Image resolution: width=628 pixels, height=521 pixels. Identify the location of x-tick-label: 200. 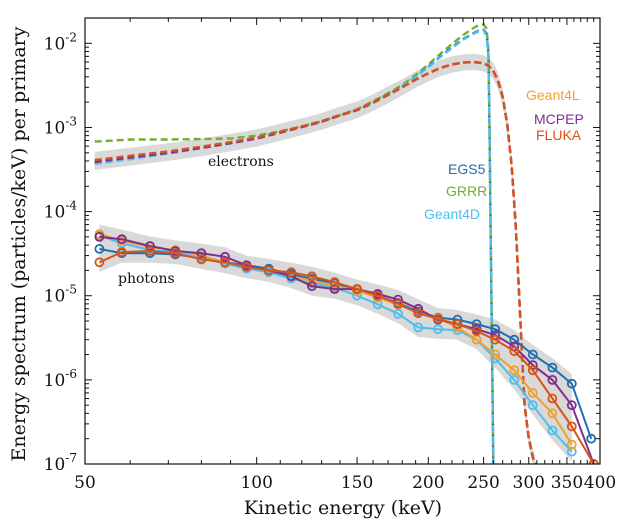
(428, 483).